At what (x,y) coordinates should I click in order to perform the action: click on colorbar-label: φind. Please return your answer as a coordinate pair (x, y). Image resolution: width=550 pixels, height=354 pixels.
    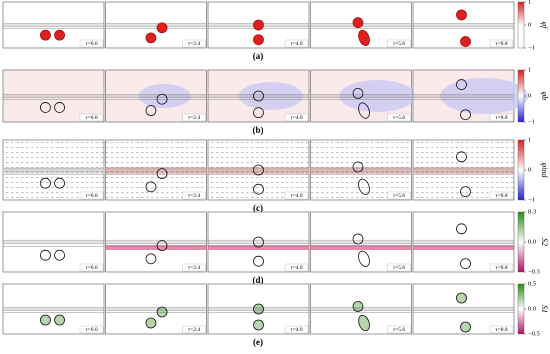
    Looking at the image, I should click on (544, 171).